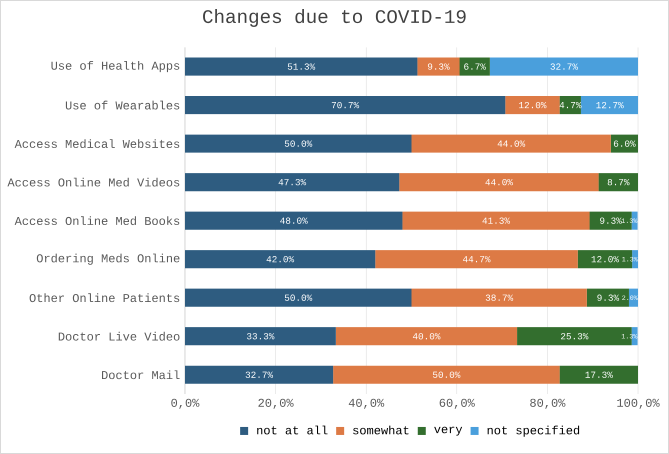 The image size is (669, 454). I want to click on x-tick-label: 0,0%, so click(185, 403).